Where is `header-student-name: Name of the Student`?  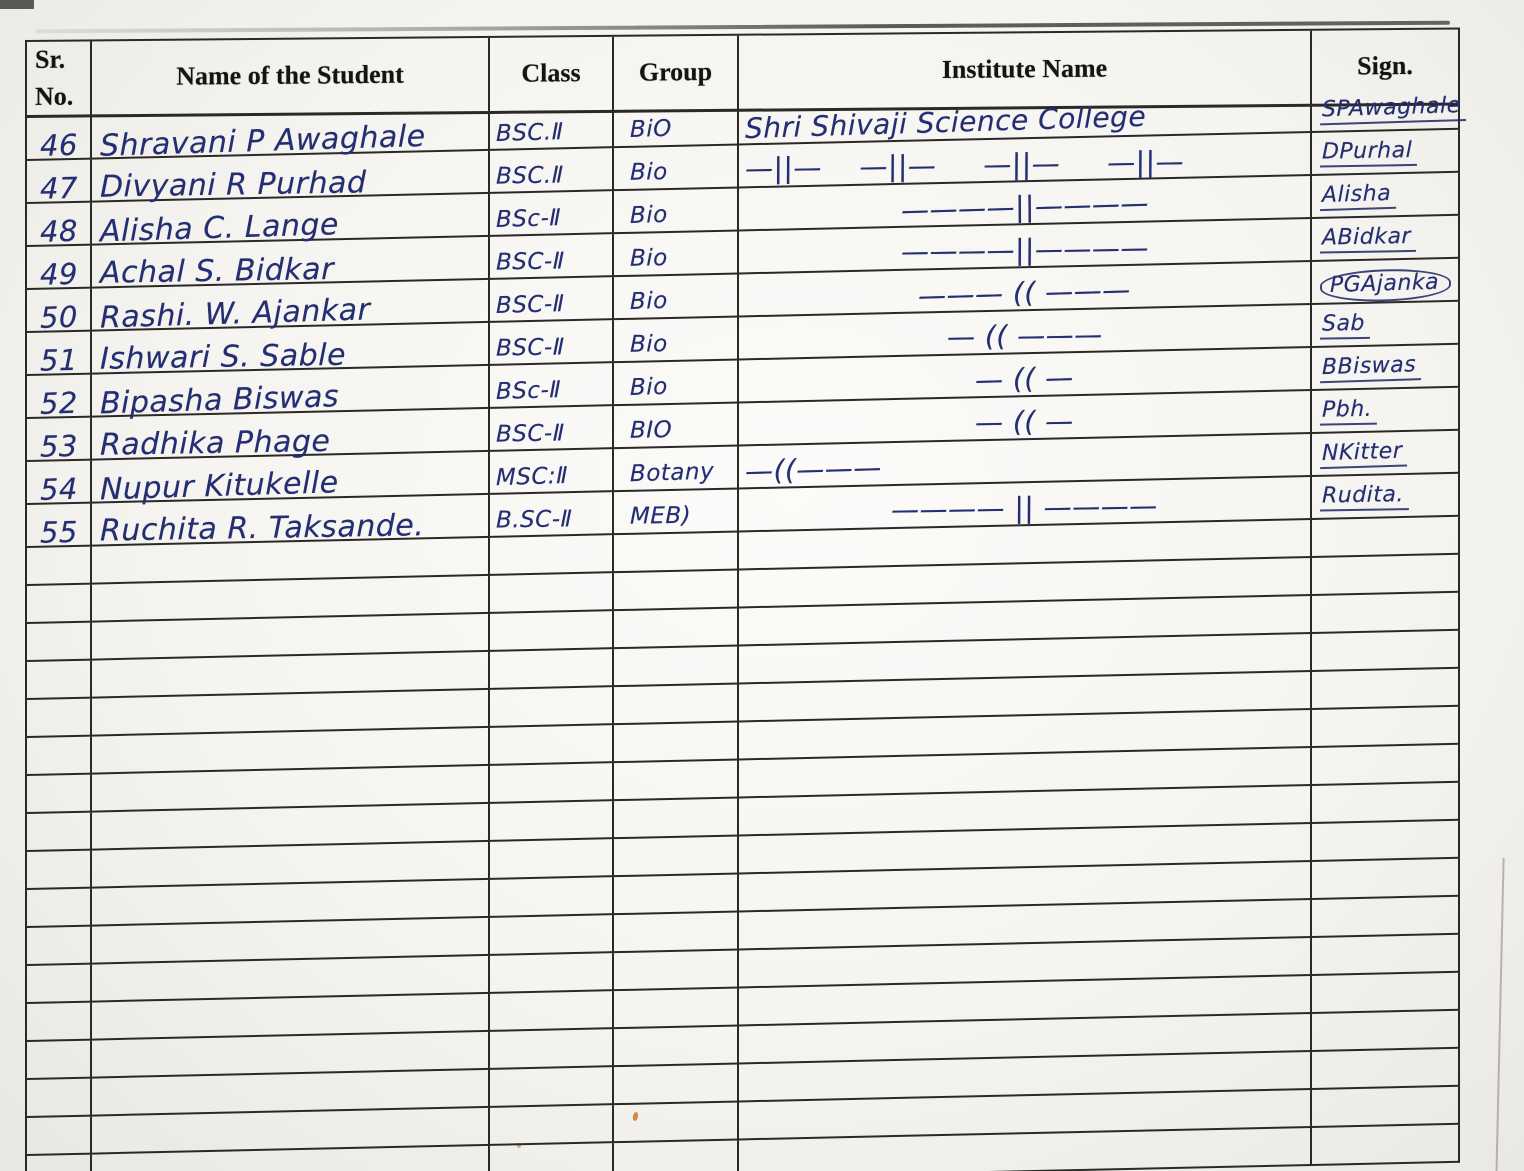
header-student-name: Name of the Student is located at coordinates (291, 77).